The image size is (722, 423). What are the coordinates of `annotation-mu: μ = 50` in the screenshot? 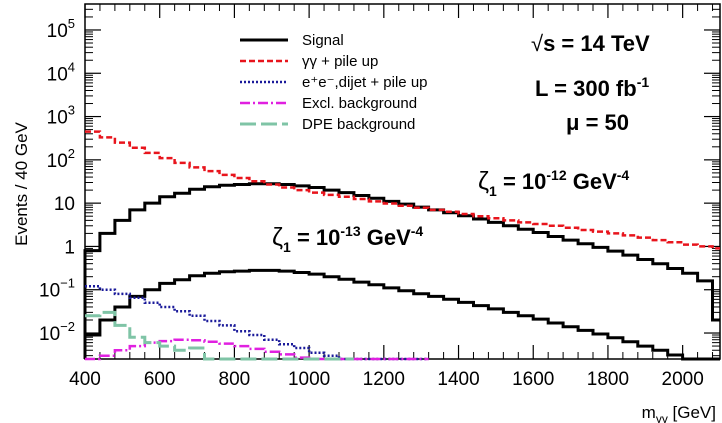 It's located at (597, 122).